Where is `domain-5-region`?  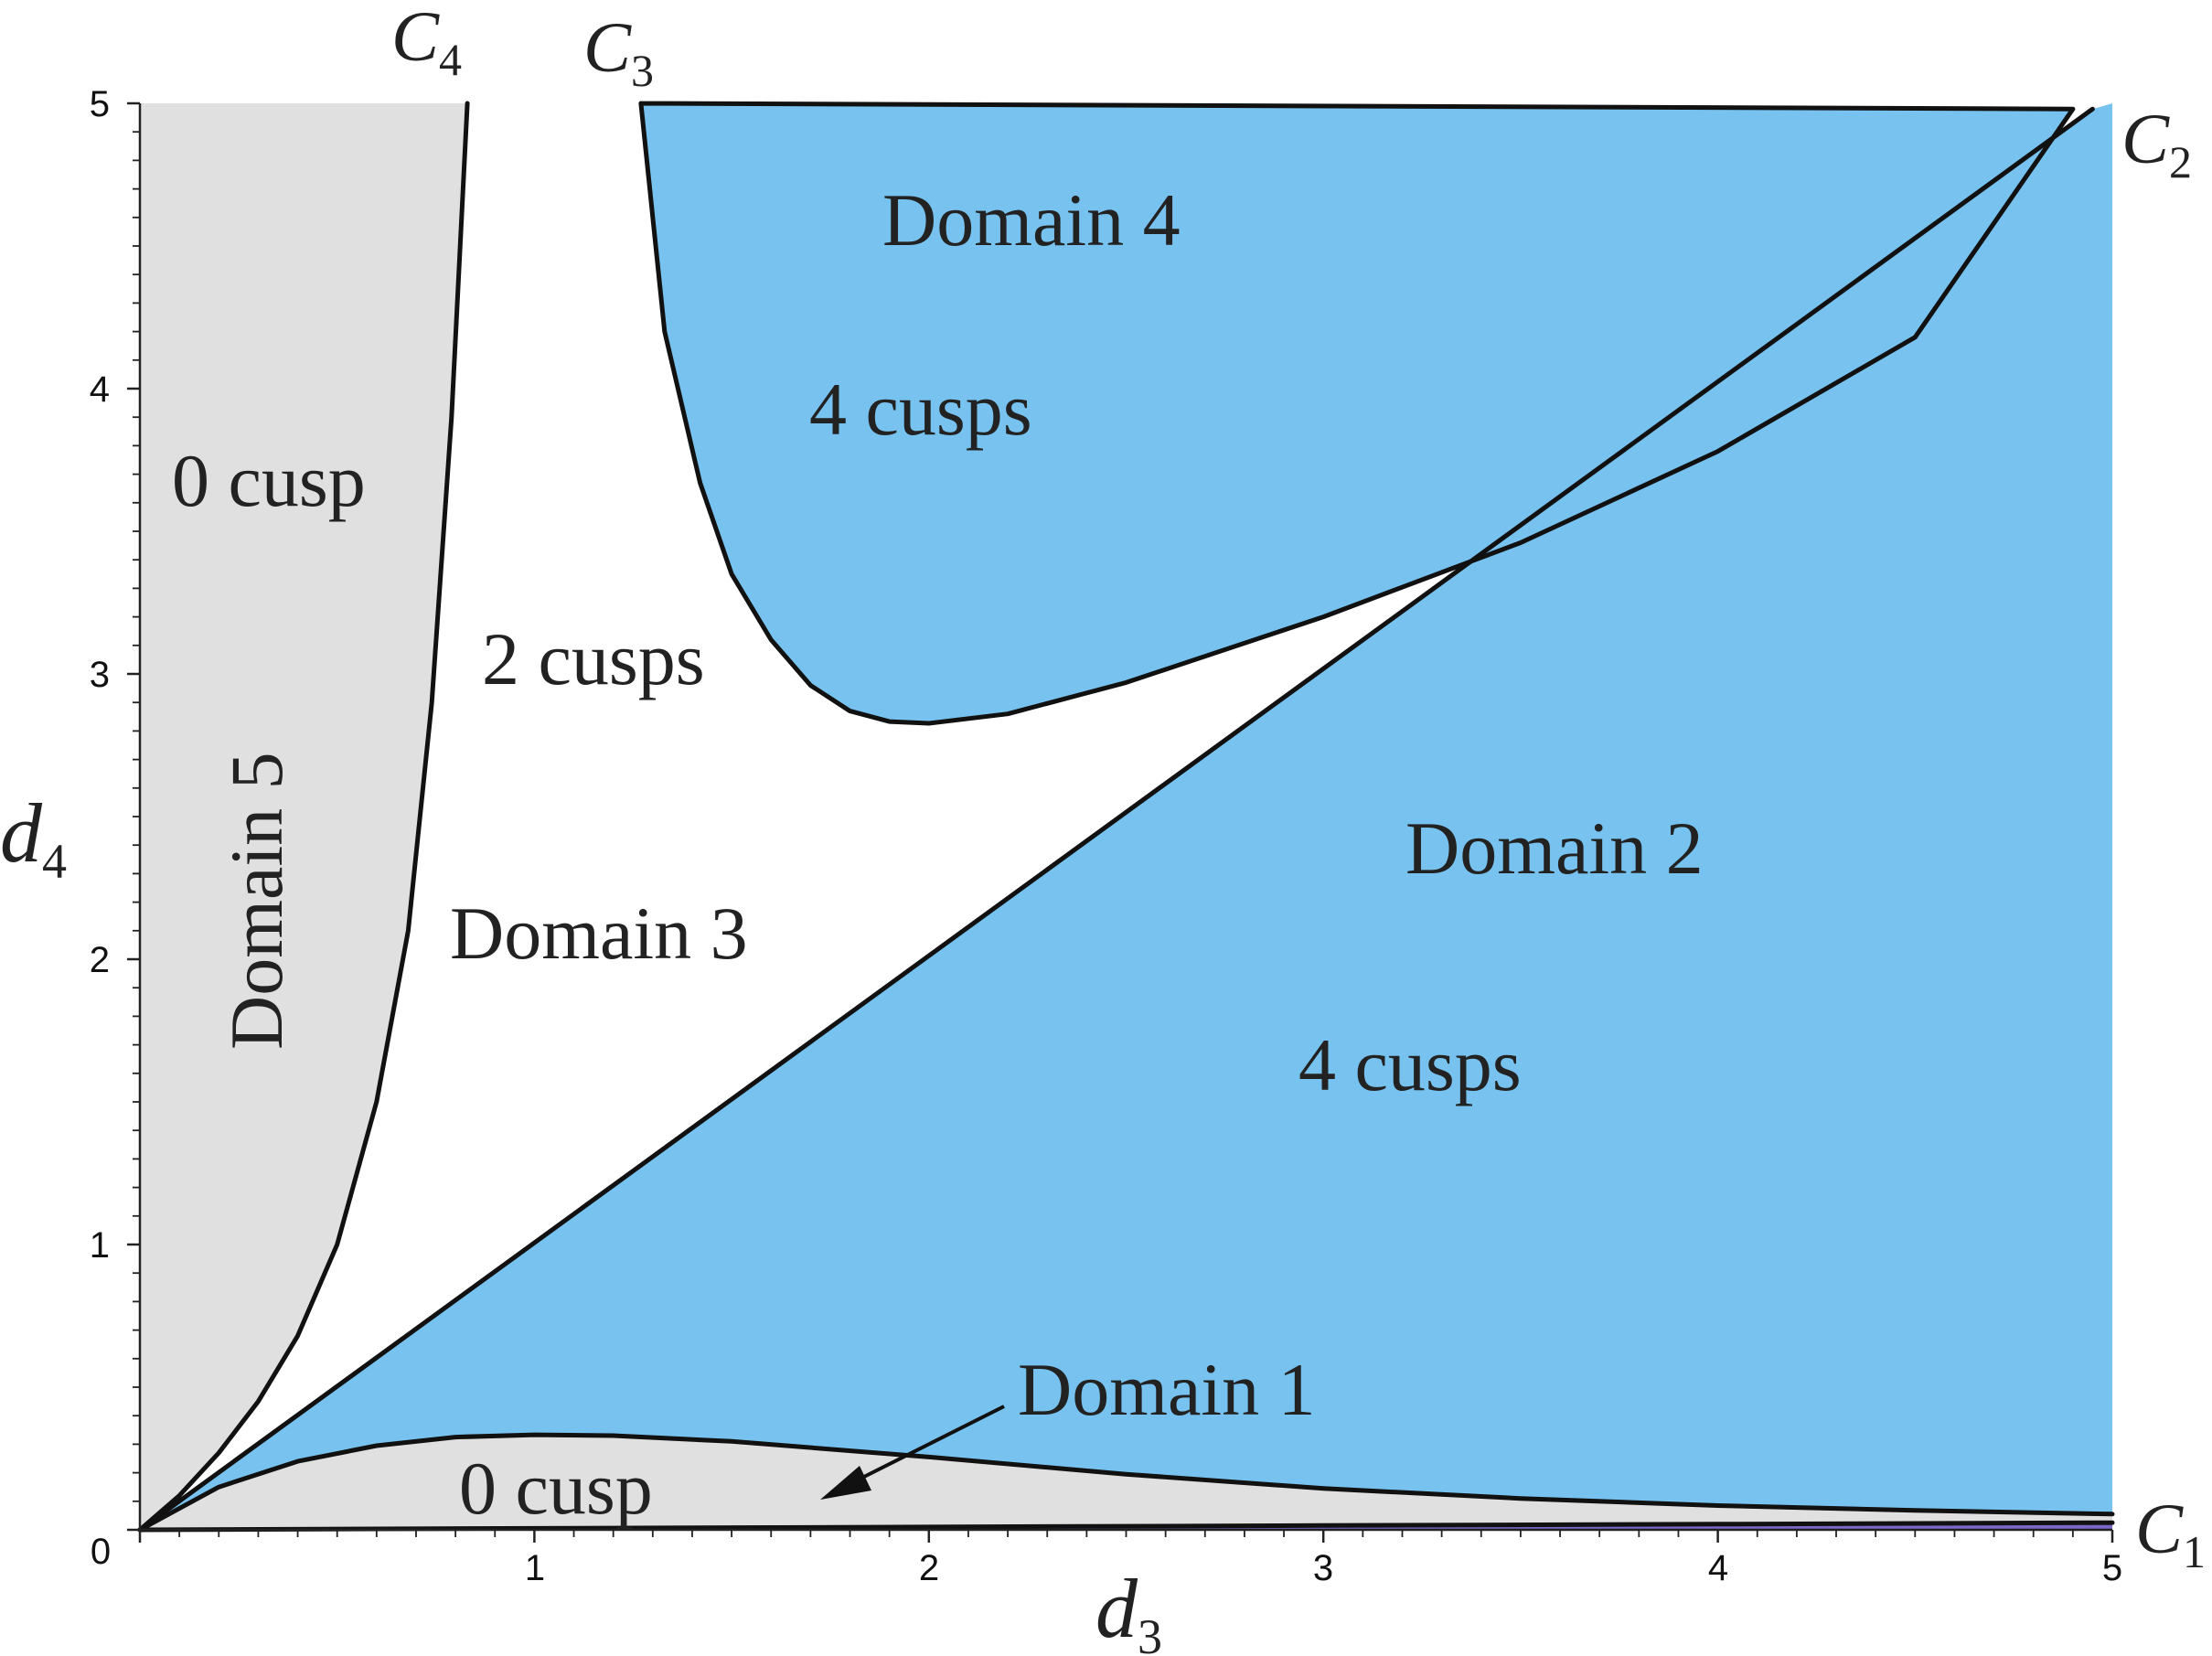 domain-5-region is located at coordinates (304, 816).